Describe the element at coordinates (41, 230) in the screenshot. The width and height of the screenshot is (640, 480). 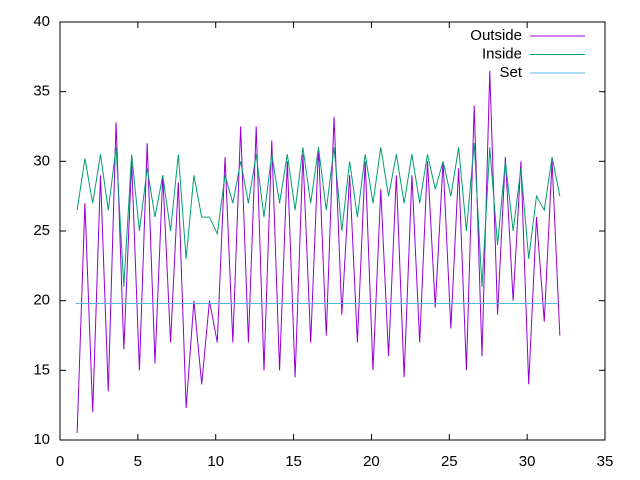
I see `y-tick-label: 25` at that location.